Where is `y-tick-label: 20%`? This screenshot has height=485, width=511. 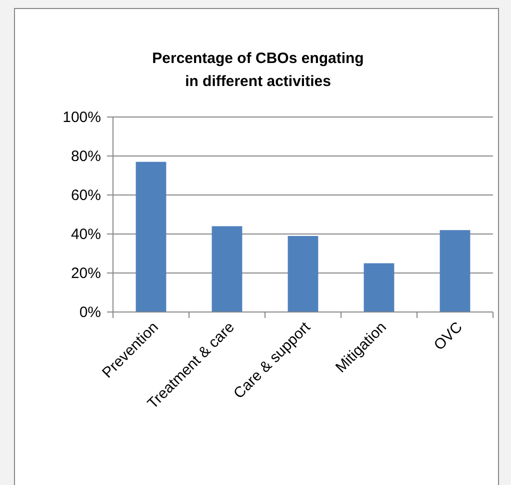 y-tick-label: 20% is located at coordinates (85, 273).